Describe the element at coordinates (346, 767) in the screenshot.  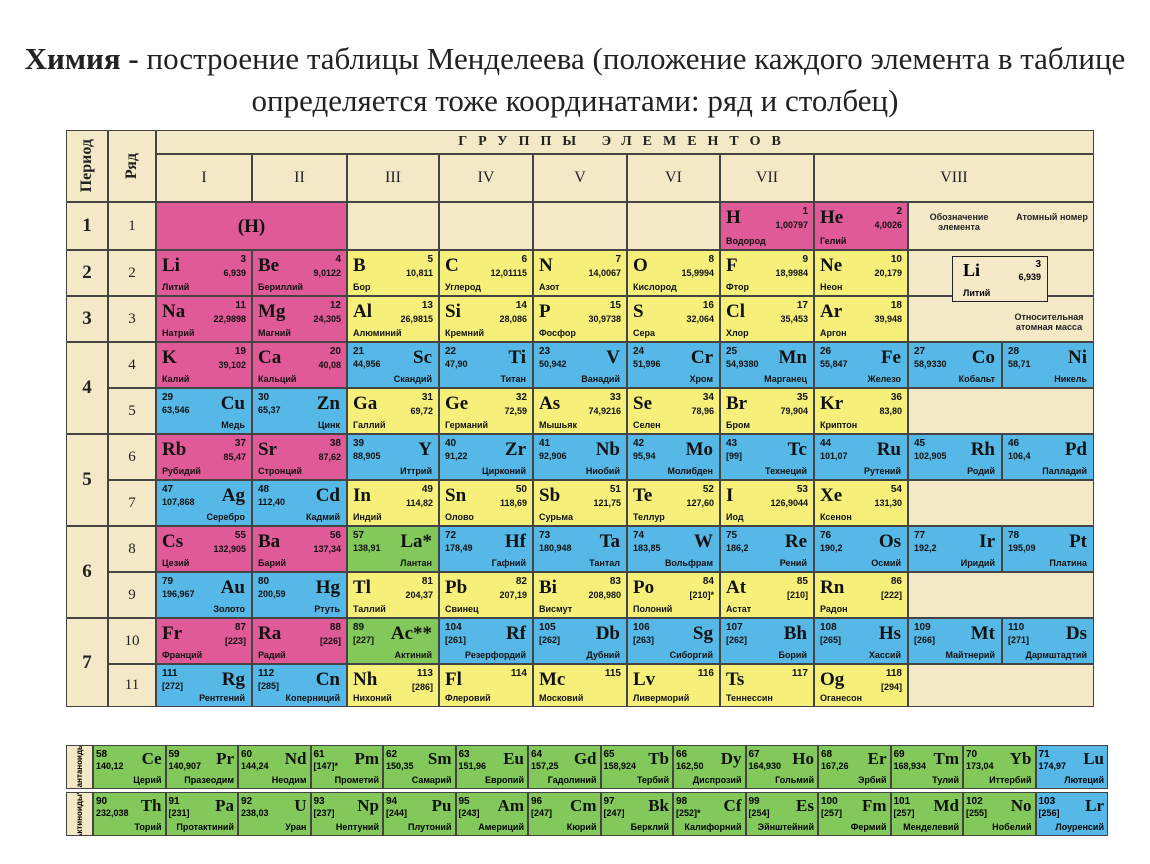
I see `element-pm: 61 [147]* Pm Прометий` at that location.